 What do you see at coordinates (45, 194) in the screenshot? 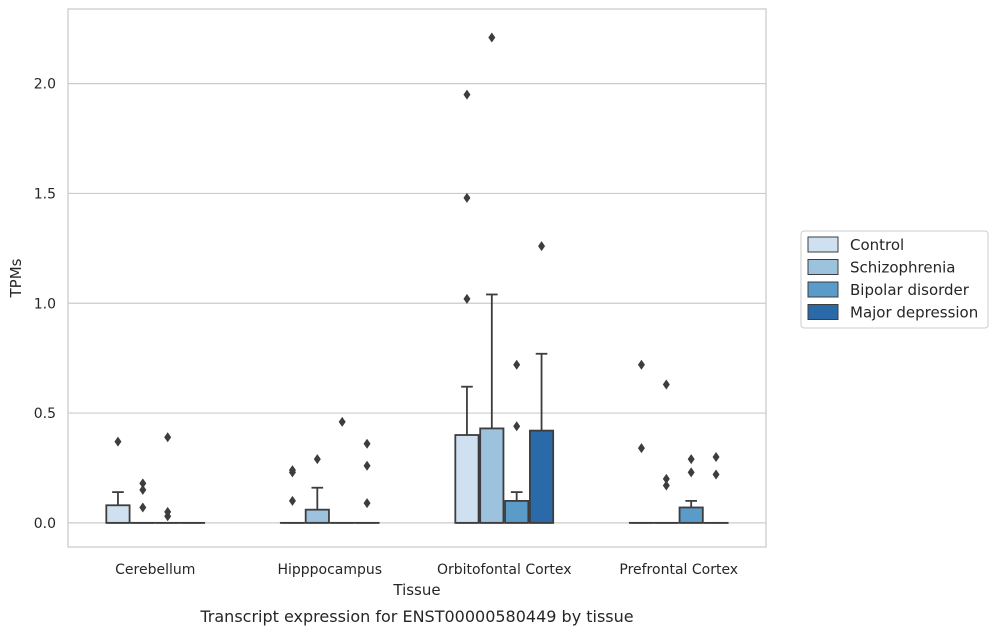
I see `y-tick-label: 1.5` at bounding box center [45, 194].